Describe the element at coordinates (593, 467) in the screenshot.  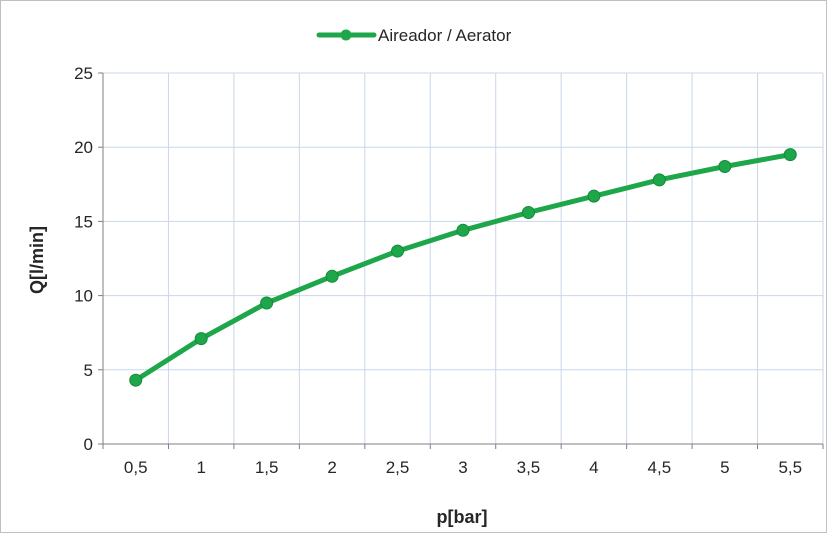
I see `x-tick-label: 4` at that location.